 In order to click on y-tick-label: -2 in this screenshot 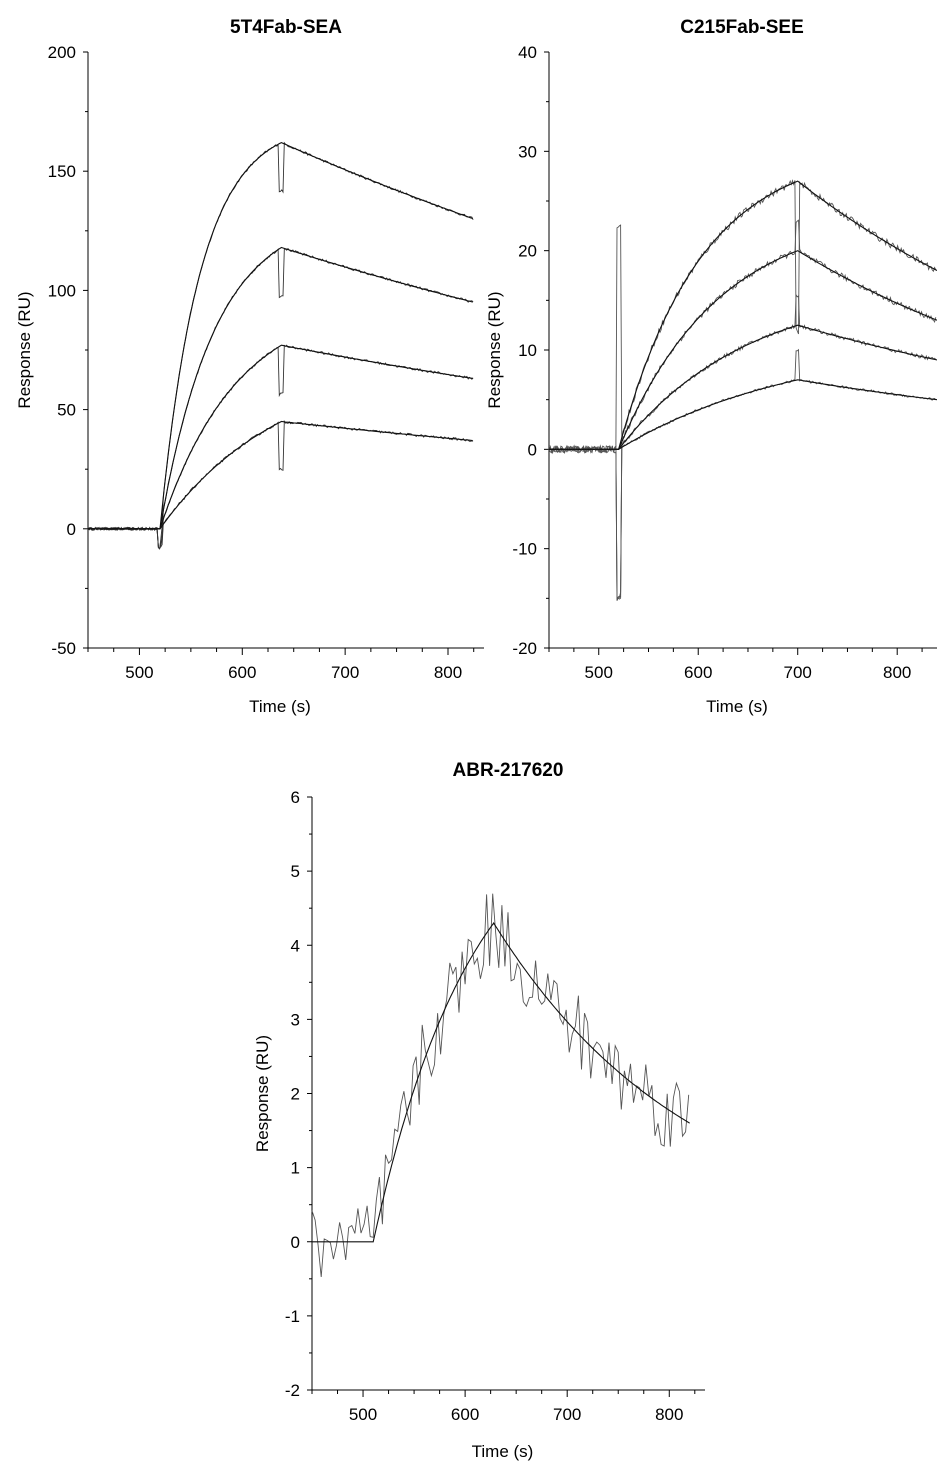, I will do `click(292, 1390)`.